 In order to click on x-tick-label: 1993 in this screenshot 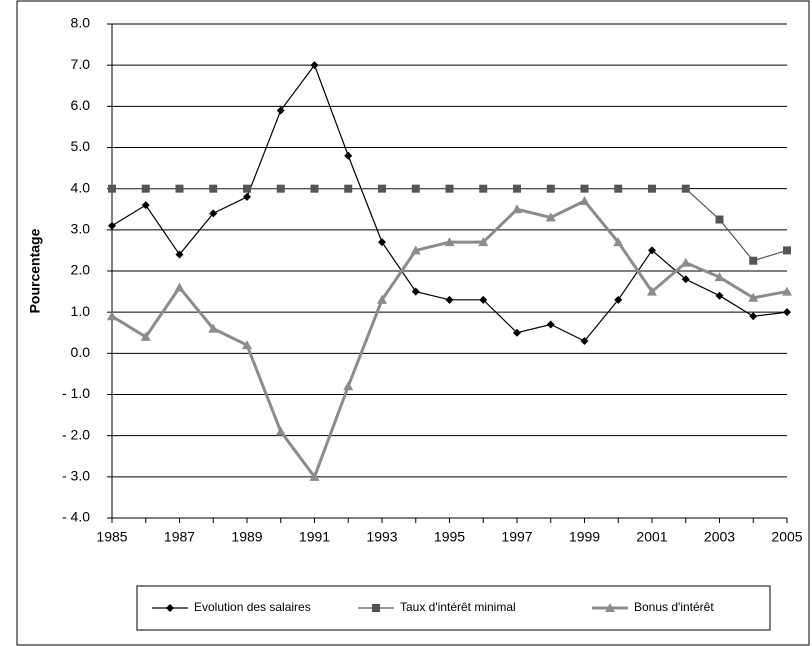, I will do `click(381, 537)`.